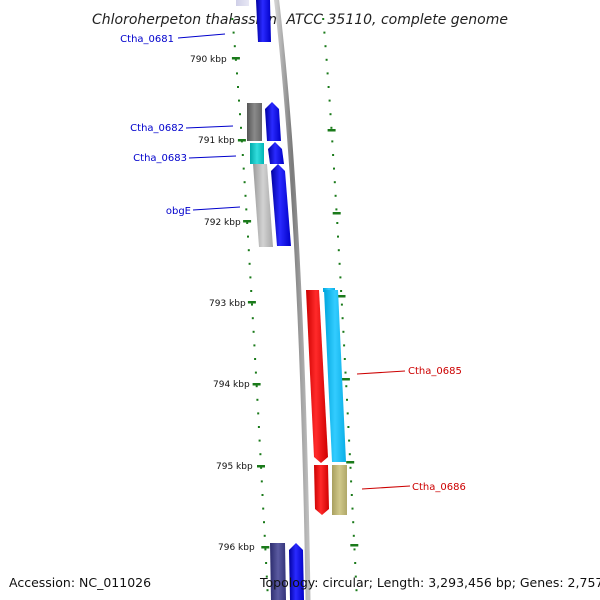  Describe the element at coordinates (242, 3) in the screenshot. I see `gene-feature-pale` at that location.